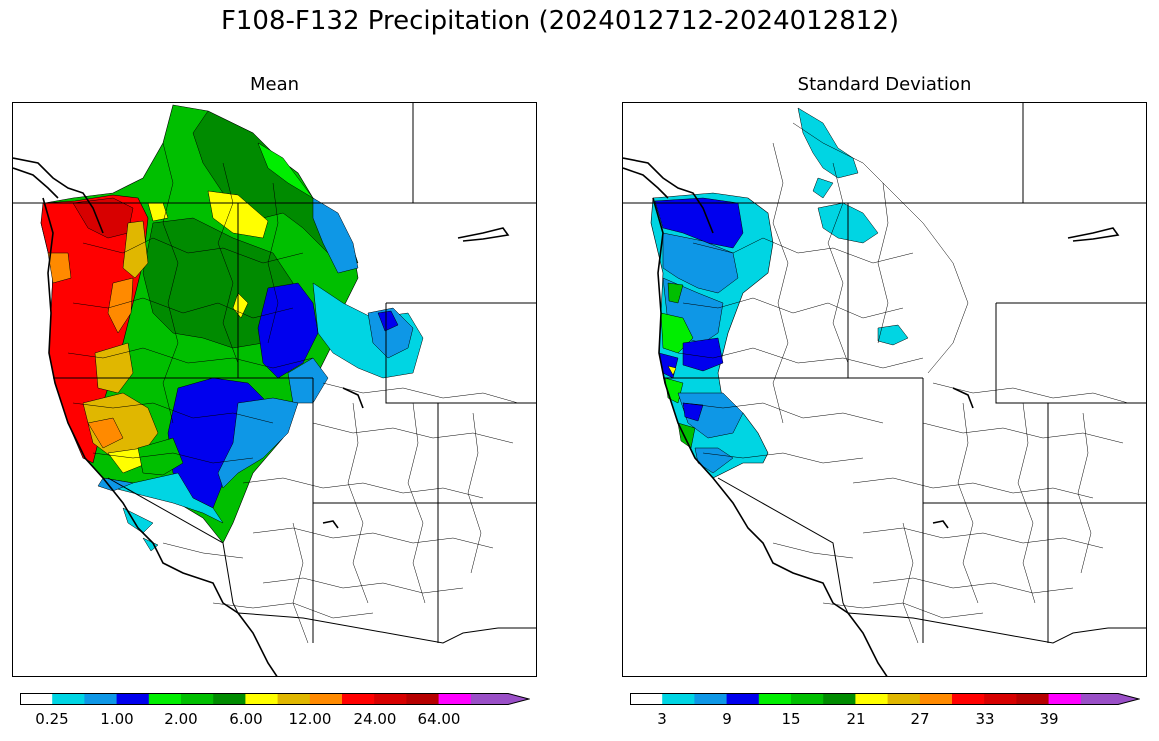 The width and height of the screenshot is (1159, 741). Describe the element at coordinates (920, 719) in the screenshot. I see `stddev-tick-label: 27` at that location.